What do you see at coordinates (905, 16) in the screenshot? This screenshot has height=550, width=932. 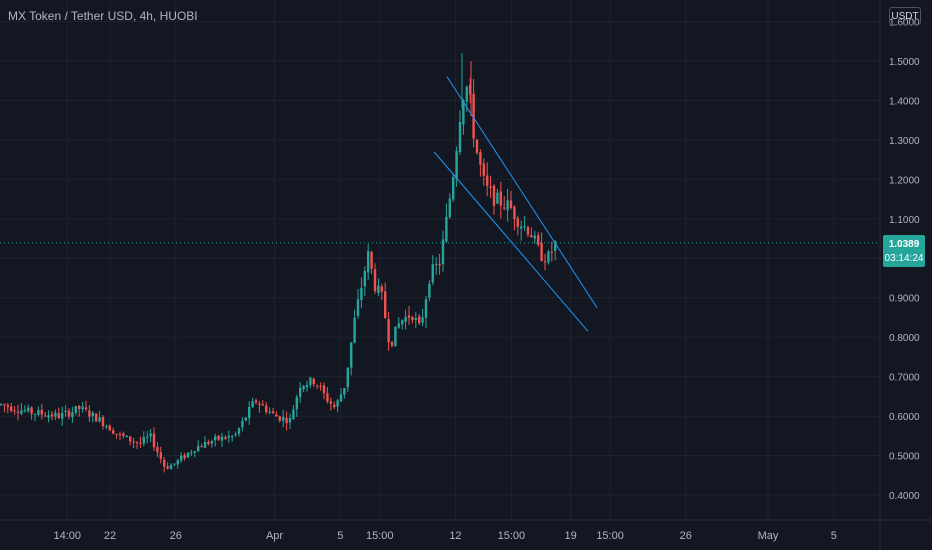 I see `currency-unit-button: USDT` at bounding box center [905, 16].